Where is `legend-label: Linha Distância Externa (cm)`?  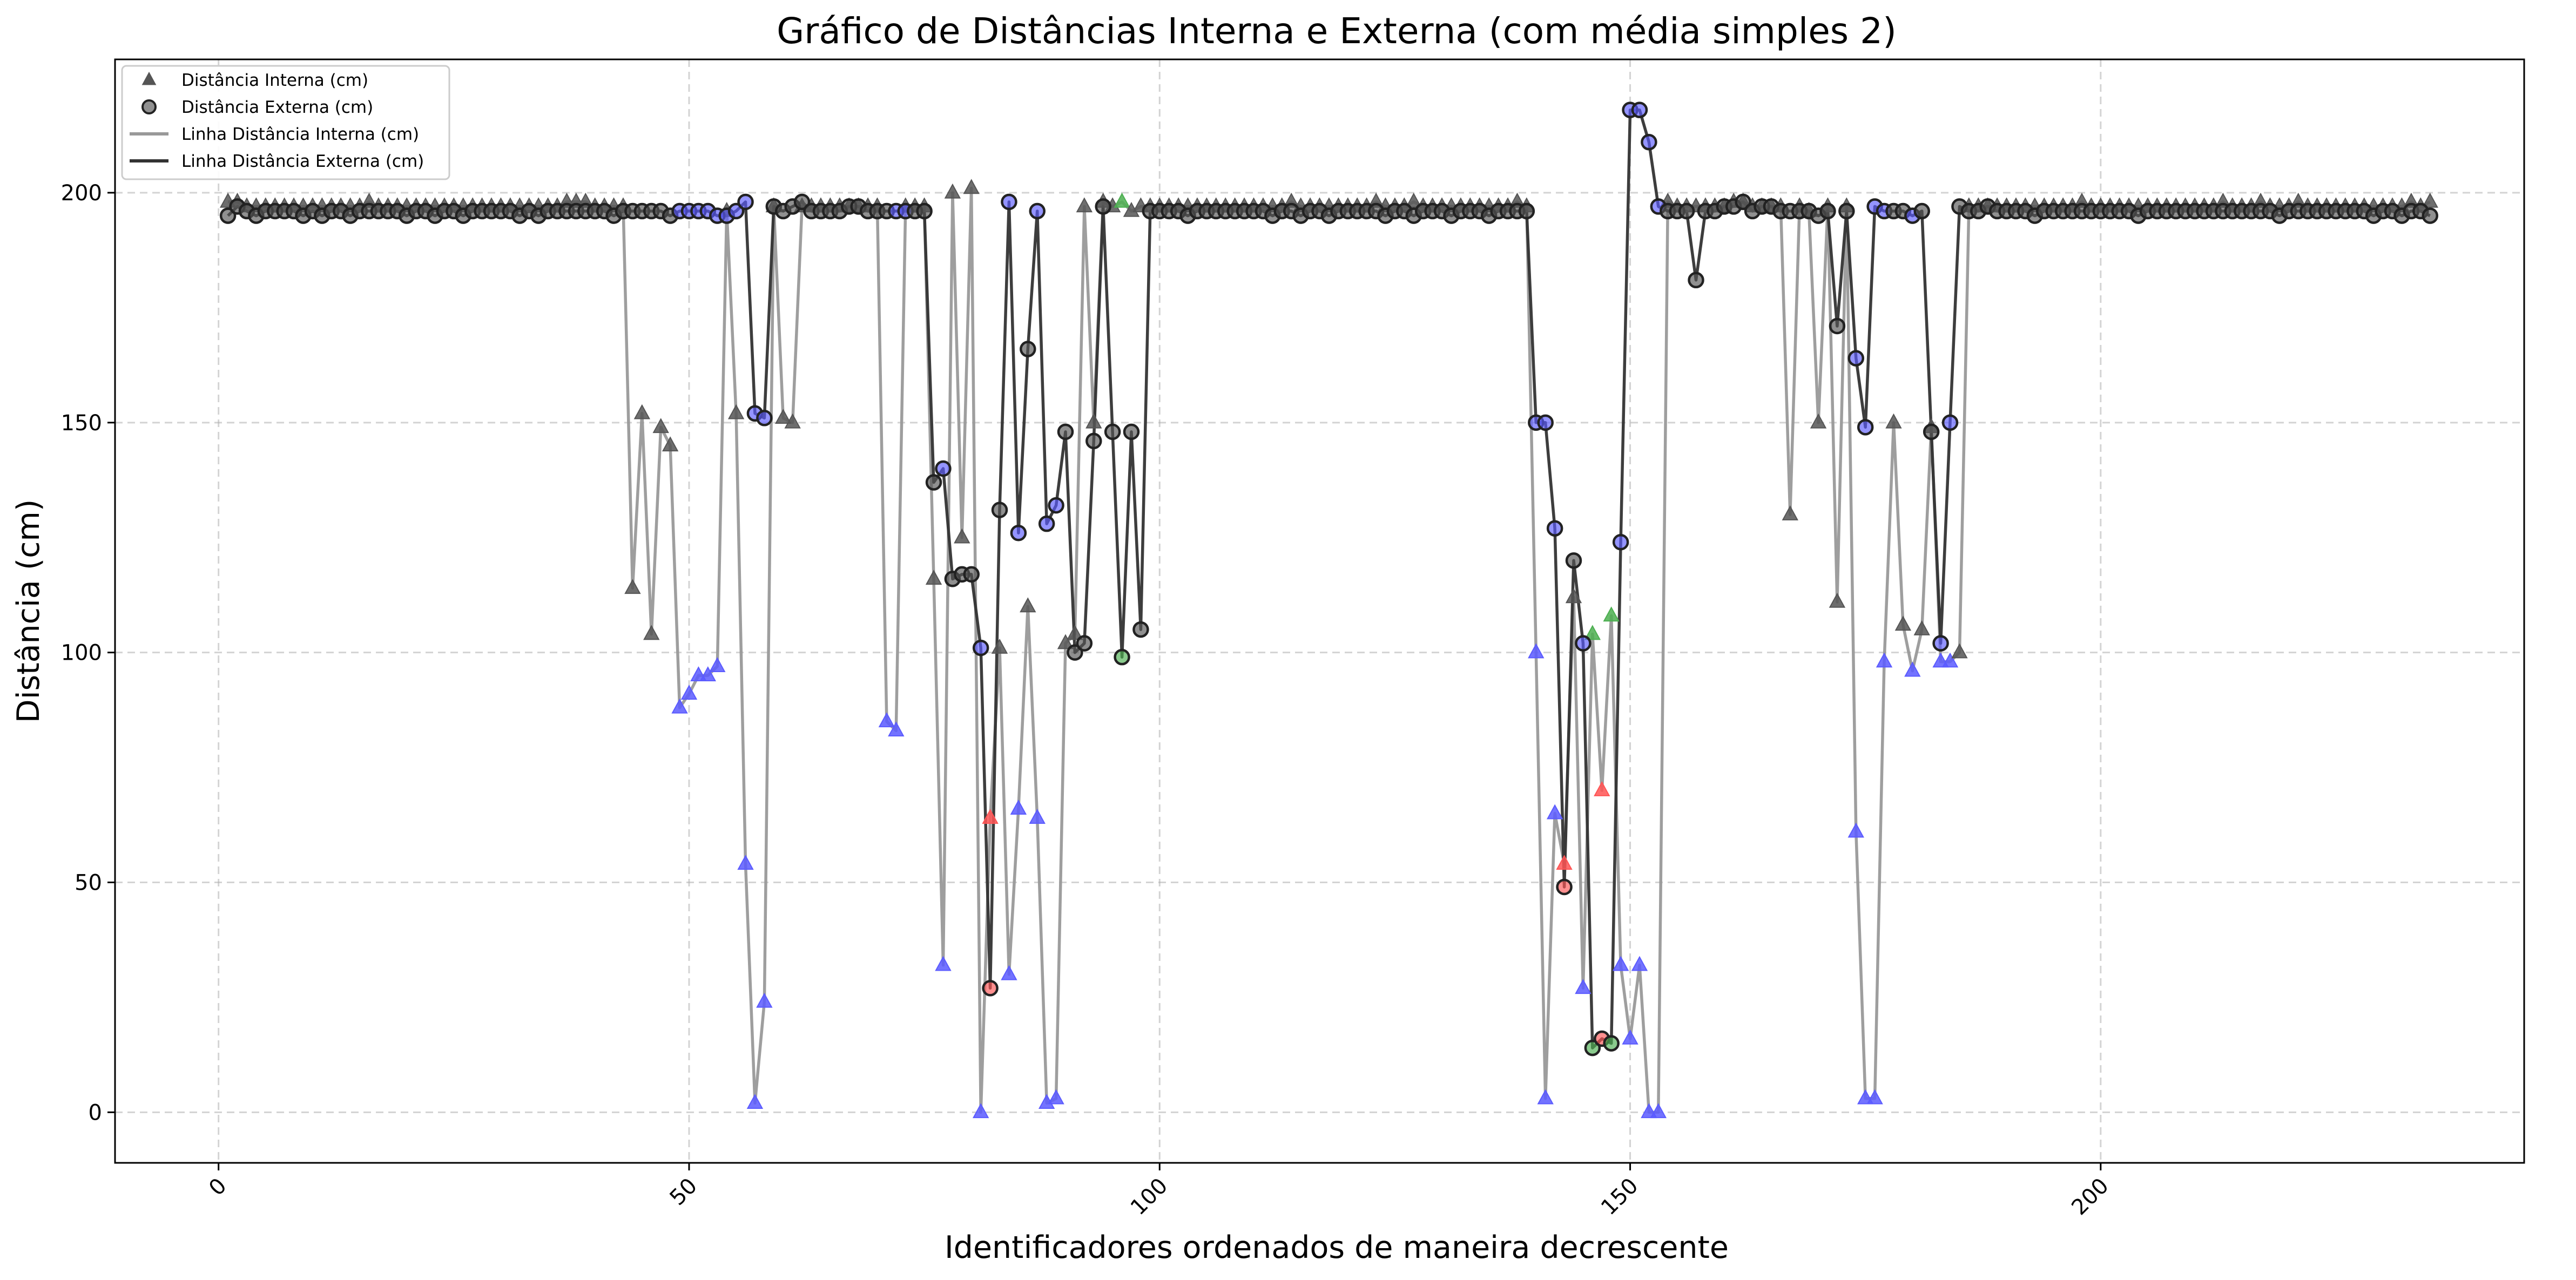
legend-label: Linha Distância Externa (cm) is located at coordinates (302, 161).